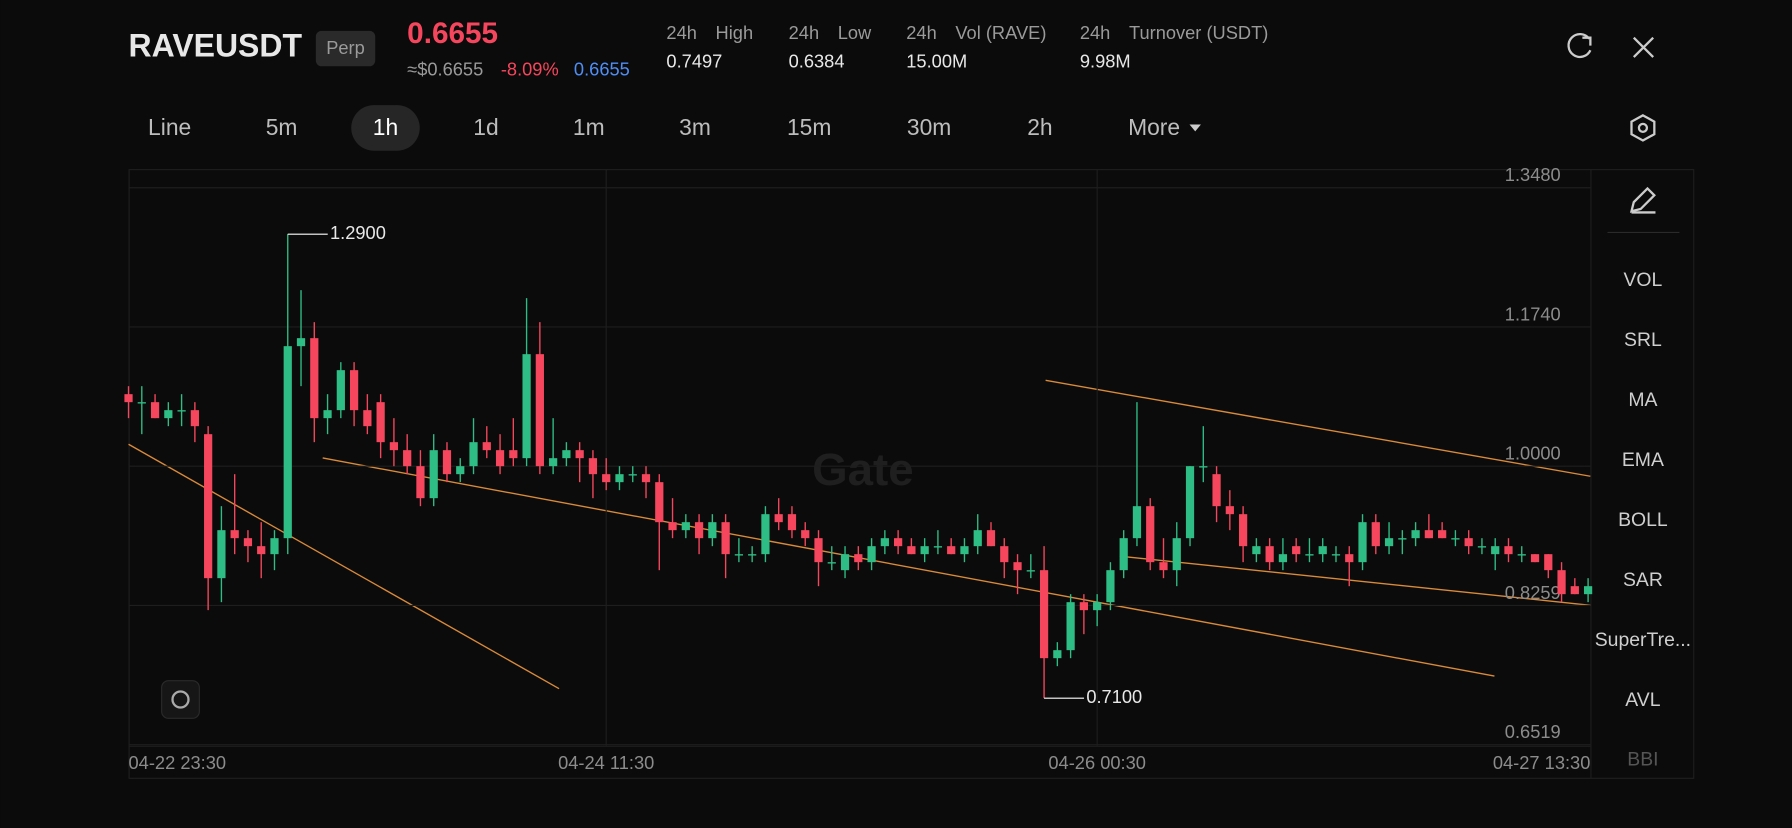  I want to click on timeframe-tab: 2h, so click(1039, 127).